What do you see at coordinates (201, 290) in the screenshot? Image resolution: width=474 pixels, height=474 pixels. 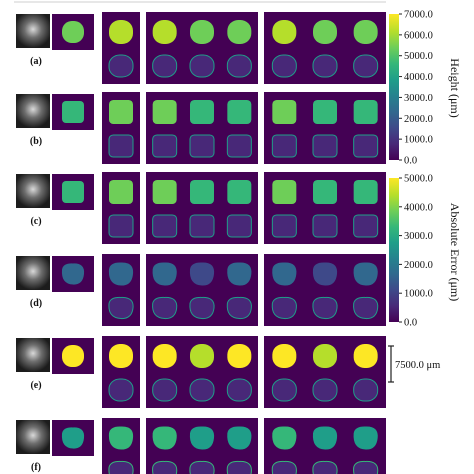 I see `figure-row: (d)` at bounding box center [201, 290].